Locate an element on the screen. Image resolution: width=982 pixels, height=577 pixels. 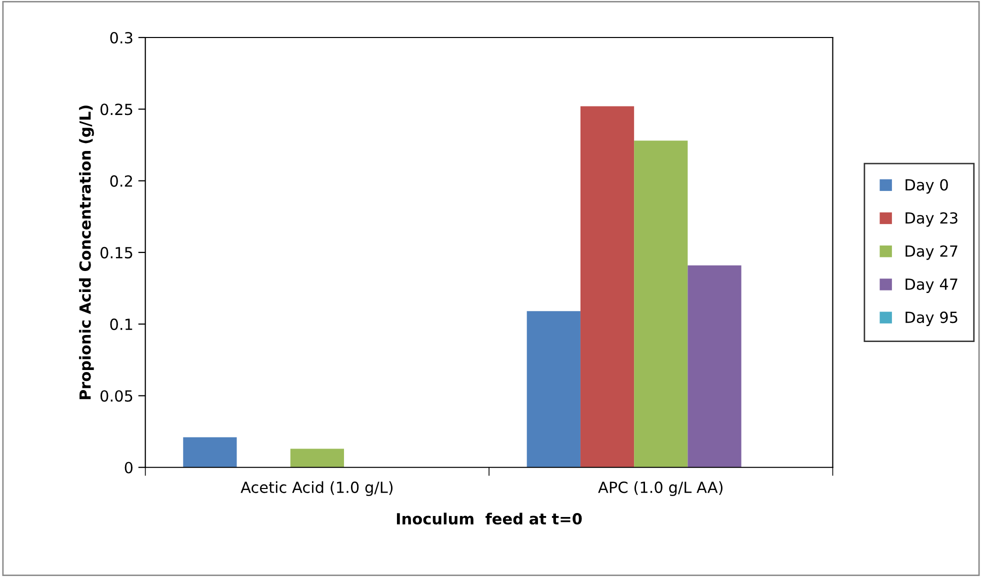
legend-label: Day 0 is located at coordinates (927, 186).